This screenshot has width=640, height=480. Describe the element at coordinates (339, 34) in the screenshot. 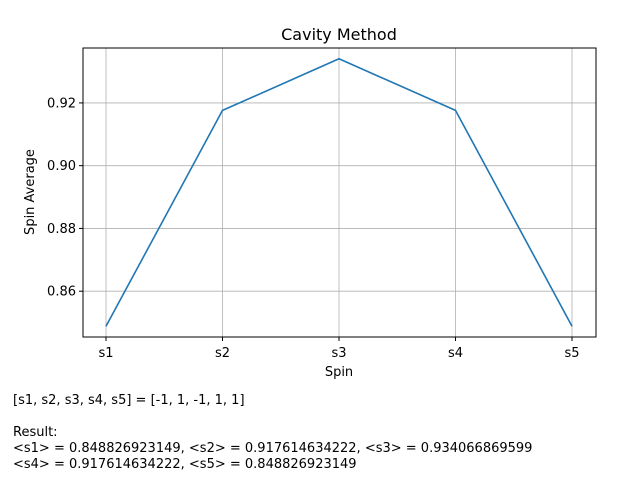

I see `chart-title: Cavity Method` at that location.